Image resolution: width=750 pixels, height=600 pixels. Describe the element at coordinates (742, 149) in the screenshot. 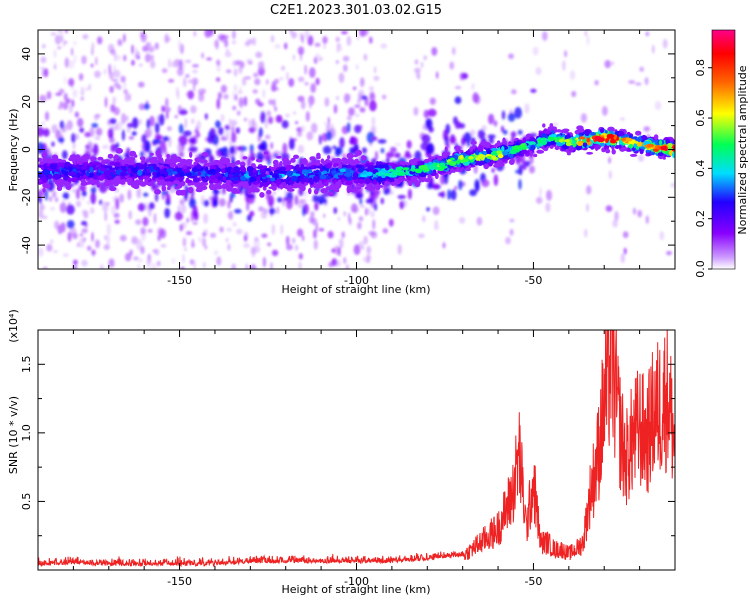

I see `colorbar-label: Normalized spectral amplitude` at that location.